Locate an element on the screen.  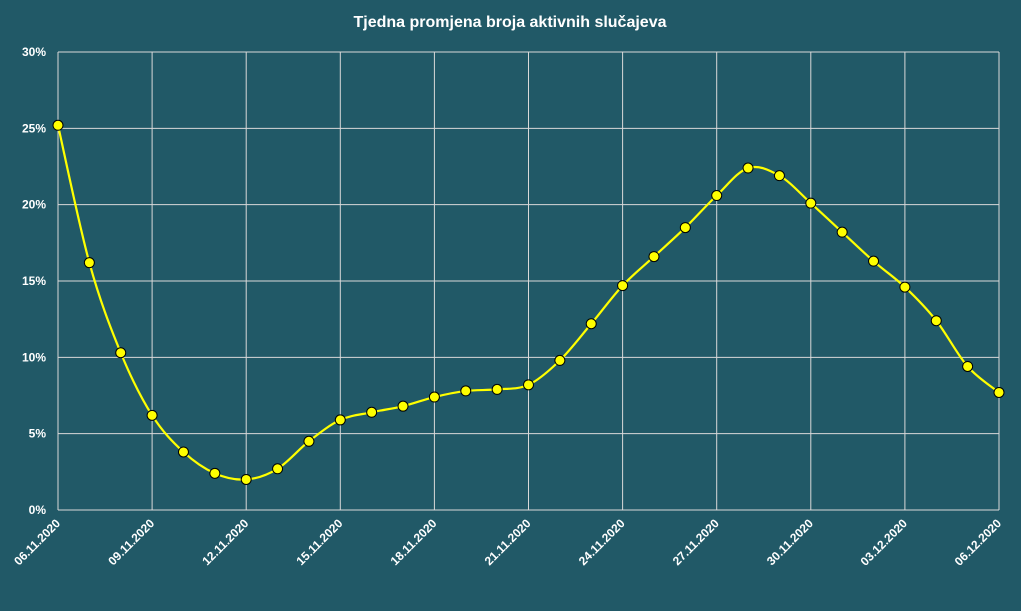
y-tick-label: 15% is located at coordinates (34, 281).